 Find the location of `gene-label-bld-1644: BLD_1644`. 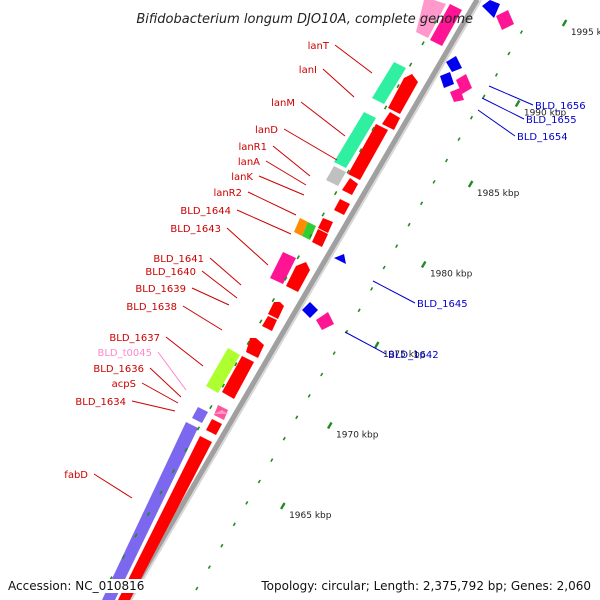

gene-label-bld-1644: BLD_1644 is located at coordinates (205, 211).